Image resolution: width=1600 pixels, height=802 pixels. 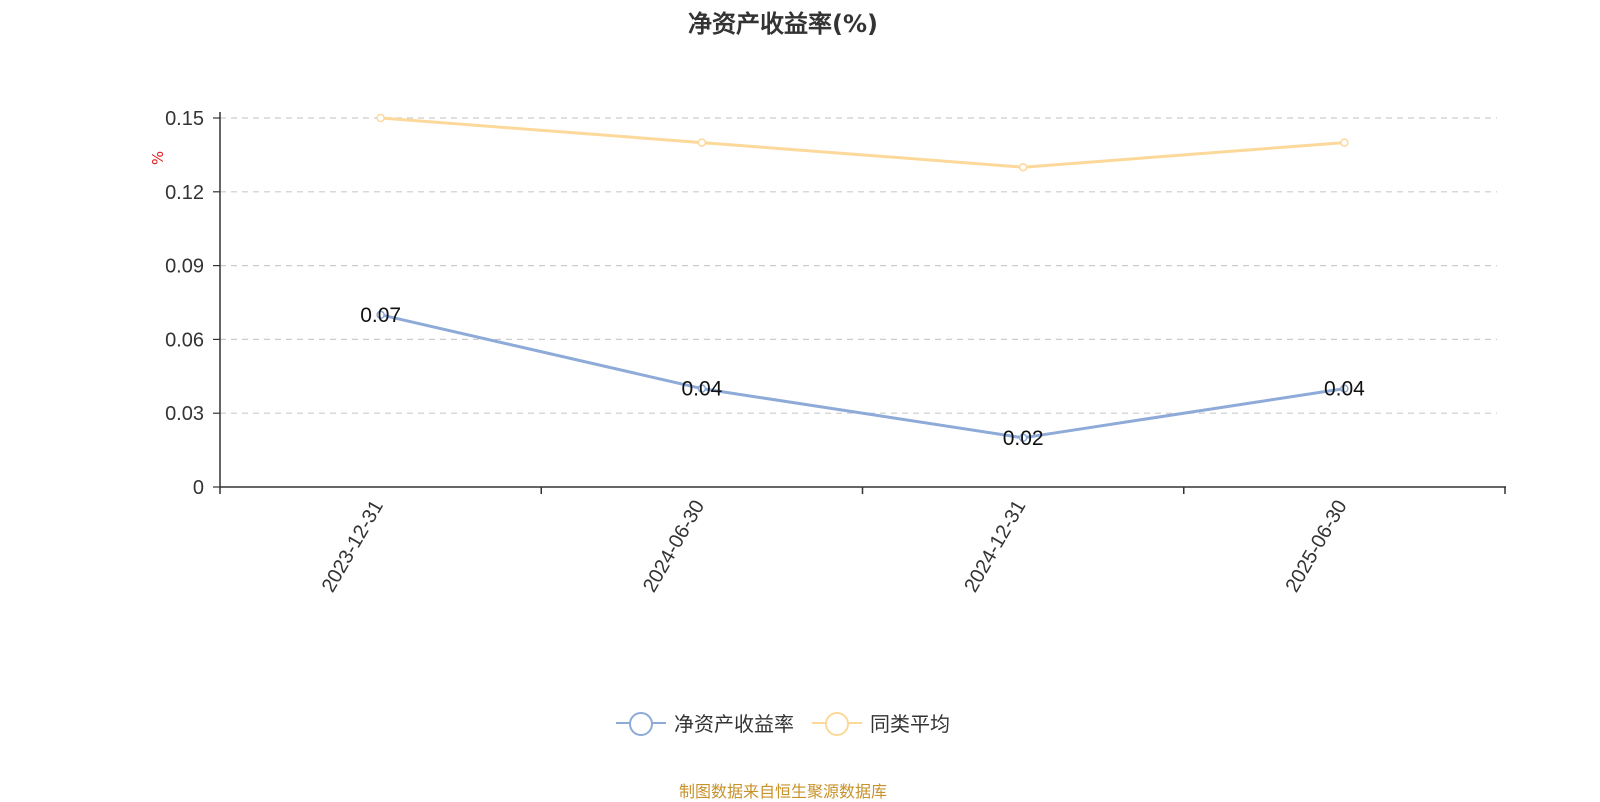 What do you see at coordinates (184, 119) in the screenshot?
I see `y-tick-label: 0.15` at bounding box center [184, 119].